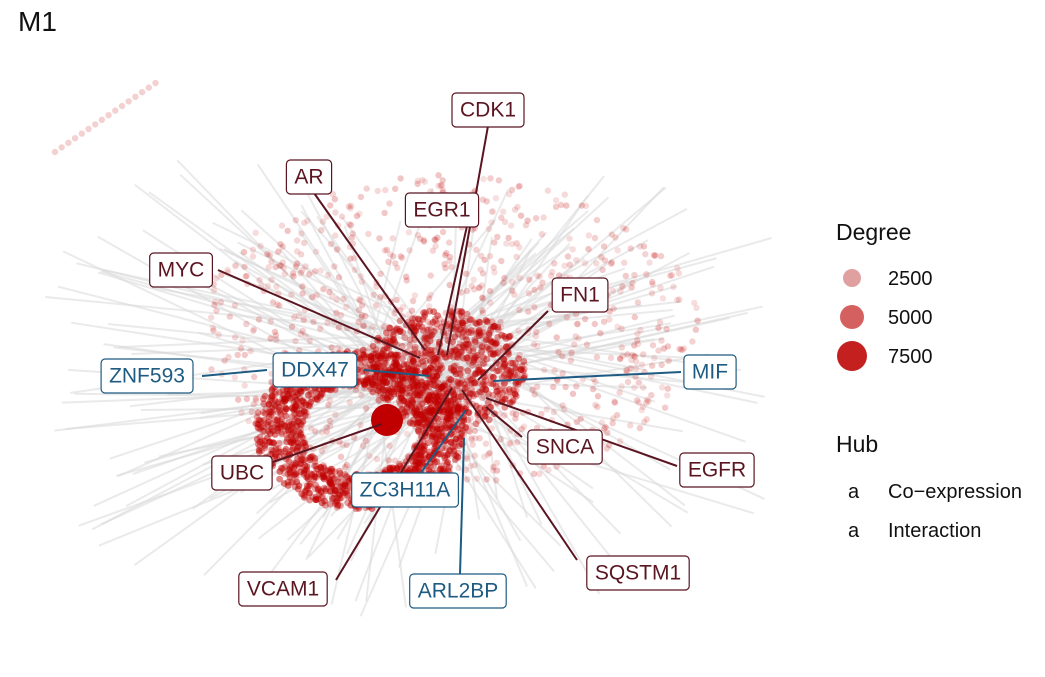 The image size is (1045, 677). What do you see at coordinates (854, 531) in the screenshot?
I see `hub-legend-glyph-interaction: a` at bounding box center [854, 531].